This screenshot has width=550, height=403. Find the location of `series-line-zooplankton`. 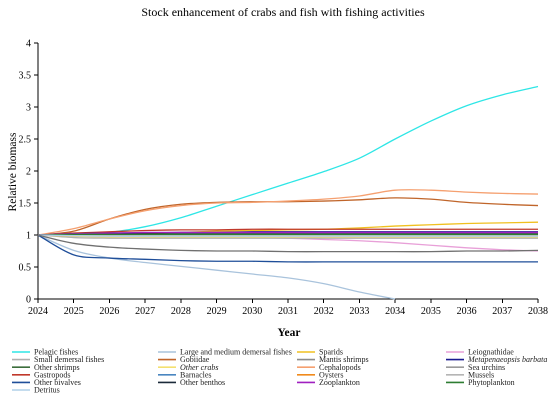

series-line-zooplankton is located at coordinates (287, 233).